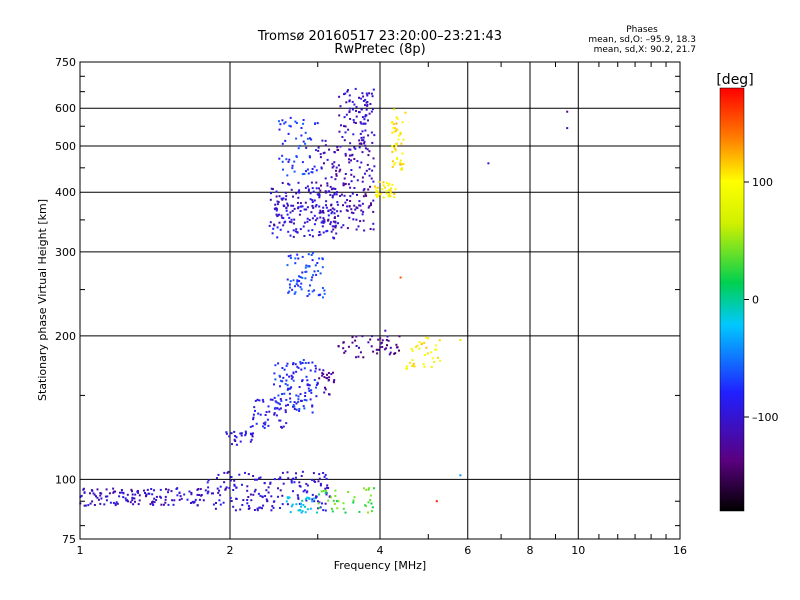  Describe the element at coordinates (65, 146) in the screenshot. I see `y-tick-label: 500` at that location.